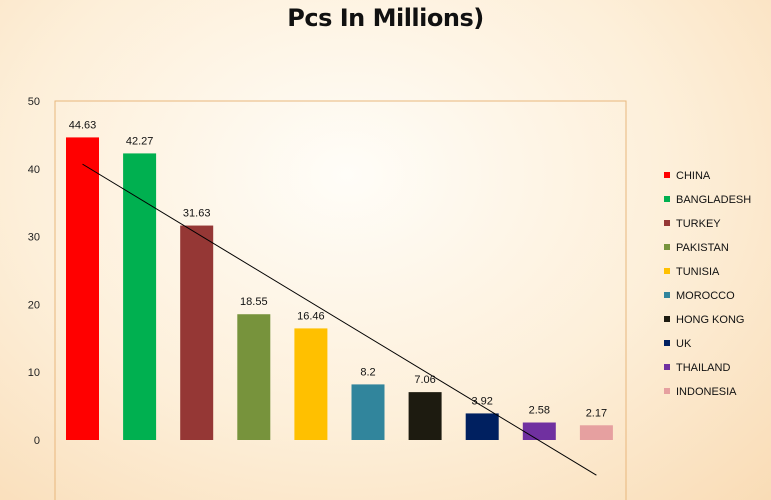  Describe the element at coordinates (367, 372) in the screenshot. I see `data-label: 8.2` at that location.